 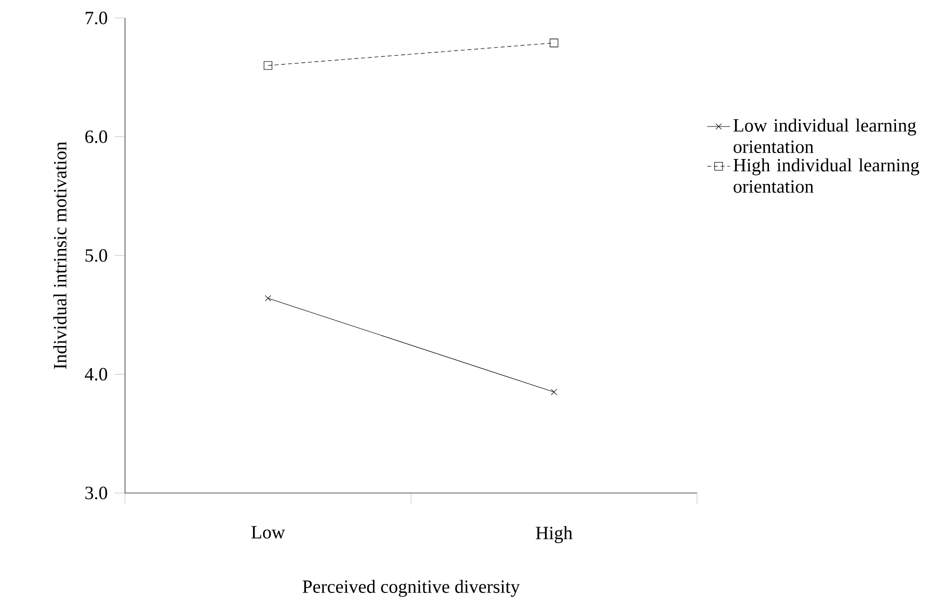 What do you see at coordinates (96, 374) in the screenshot?
I see `y-tick-label: 4.0` at bounding box center [96, 374].